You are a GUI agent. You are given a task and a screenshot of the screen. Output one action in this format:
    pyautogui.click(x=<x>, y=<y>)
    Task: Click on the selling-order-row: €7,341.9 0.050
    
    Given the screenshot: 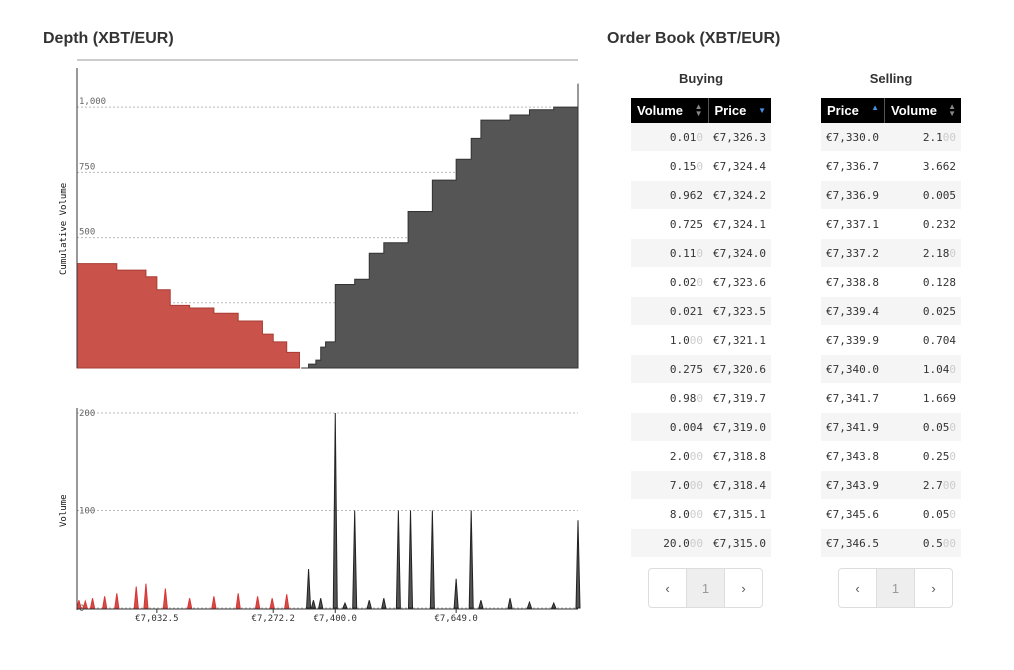 What is the action you would take?
    pyautogui.click(x=891, y=427)
    